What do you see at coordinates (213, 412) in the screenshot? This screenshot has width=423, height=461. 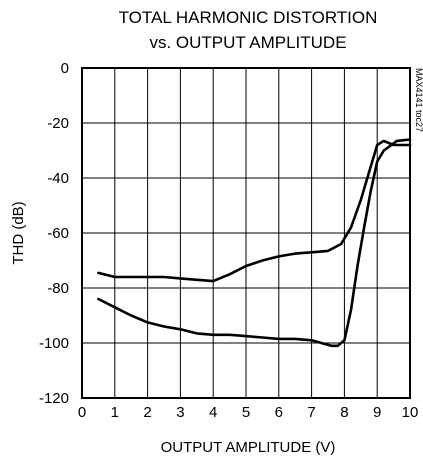 I see `x-tick-label: 4` at bounding box center [213, 412].